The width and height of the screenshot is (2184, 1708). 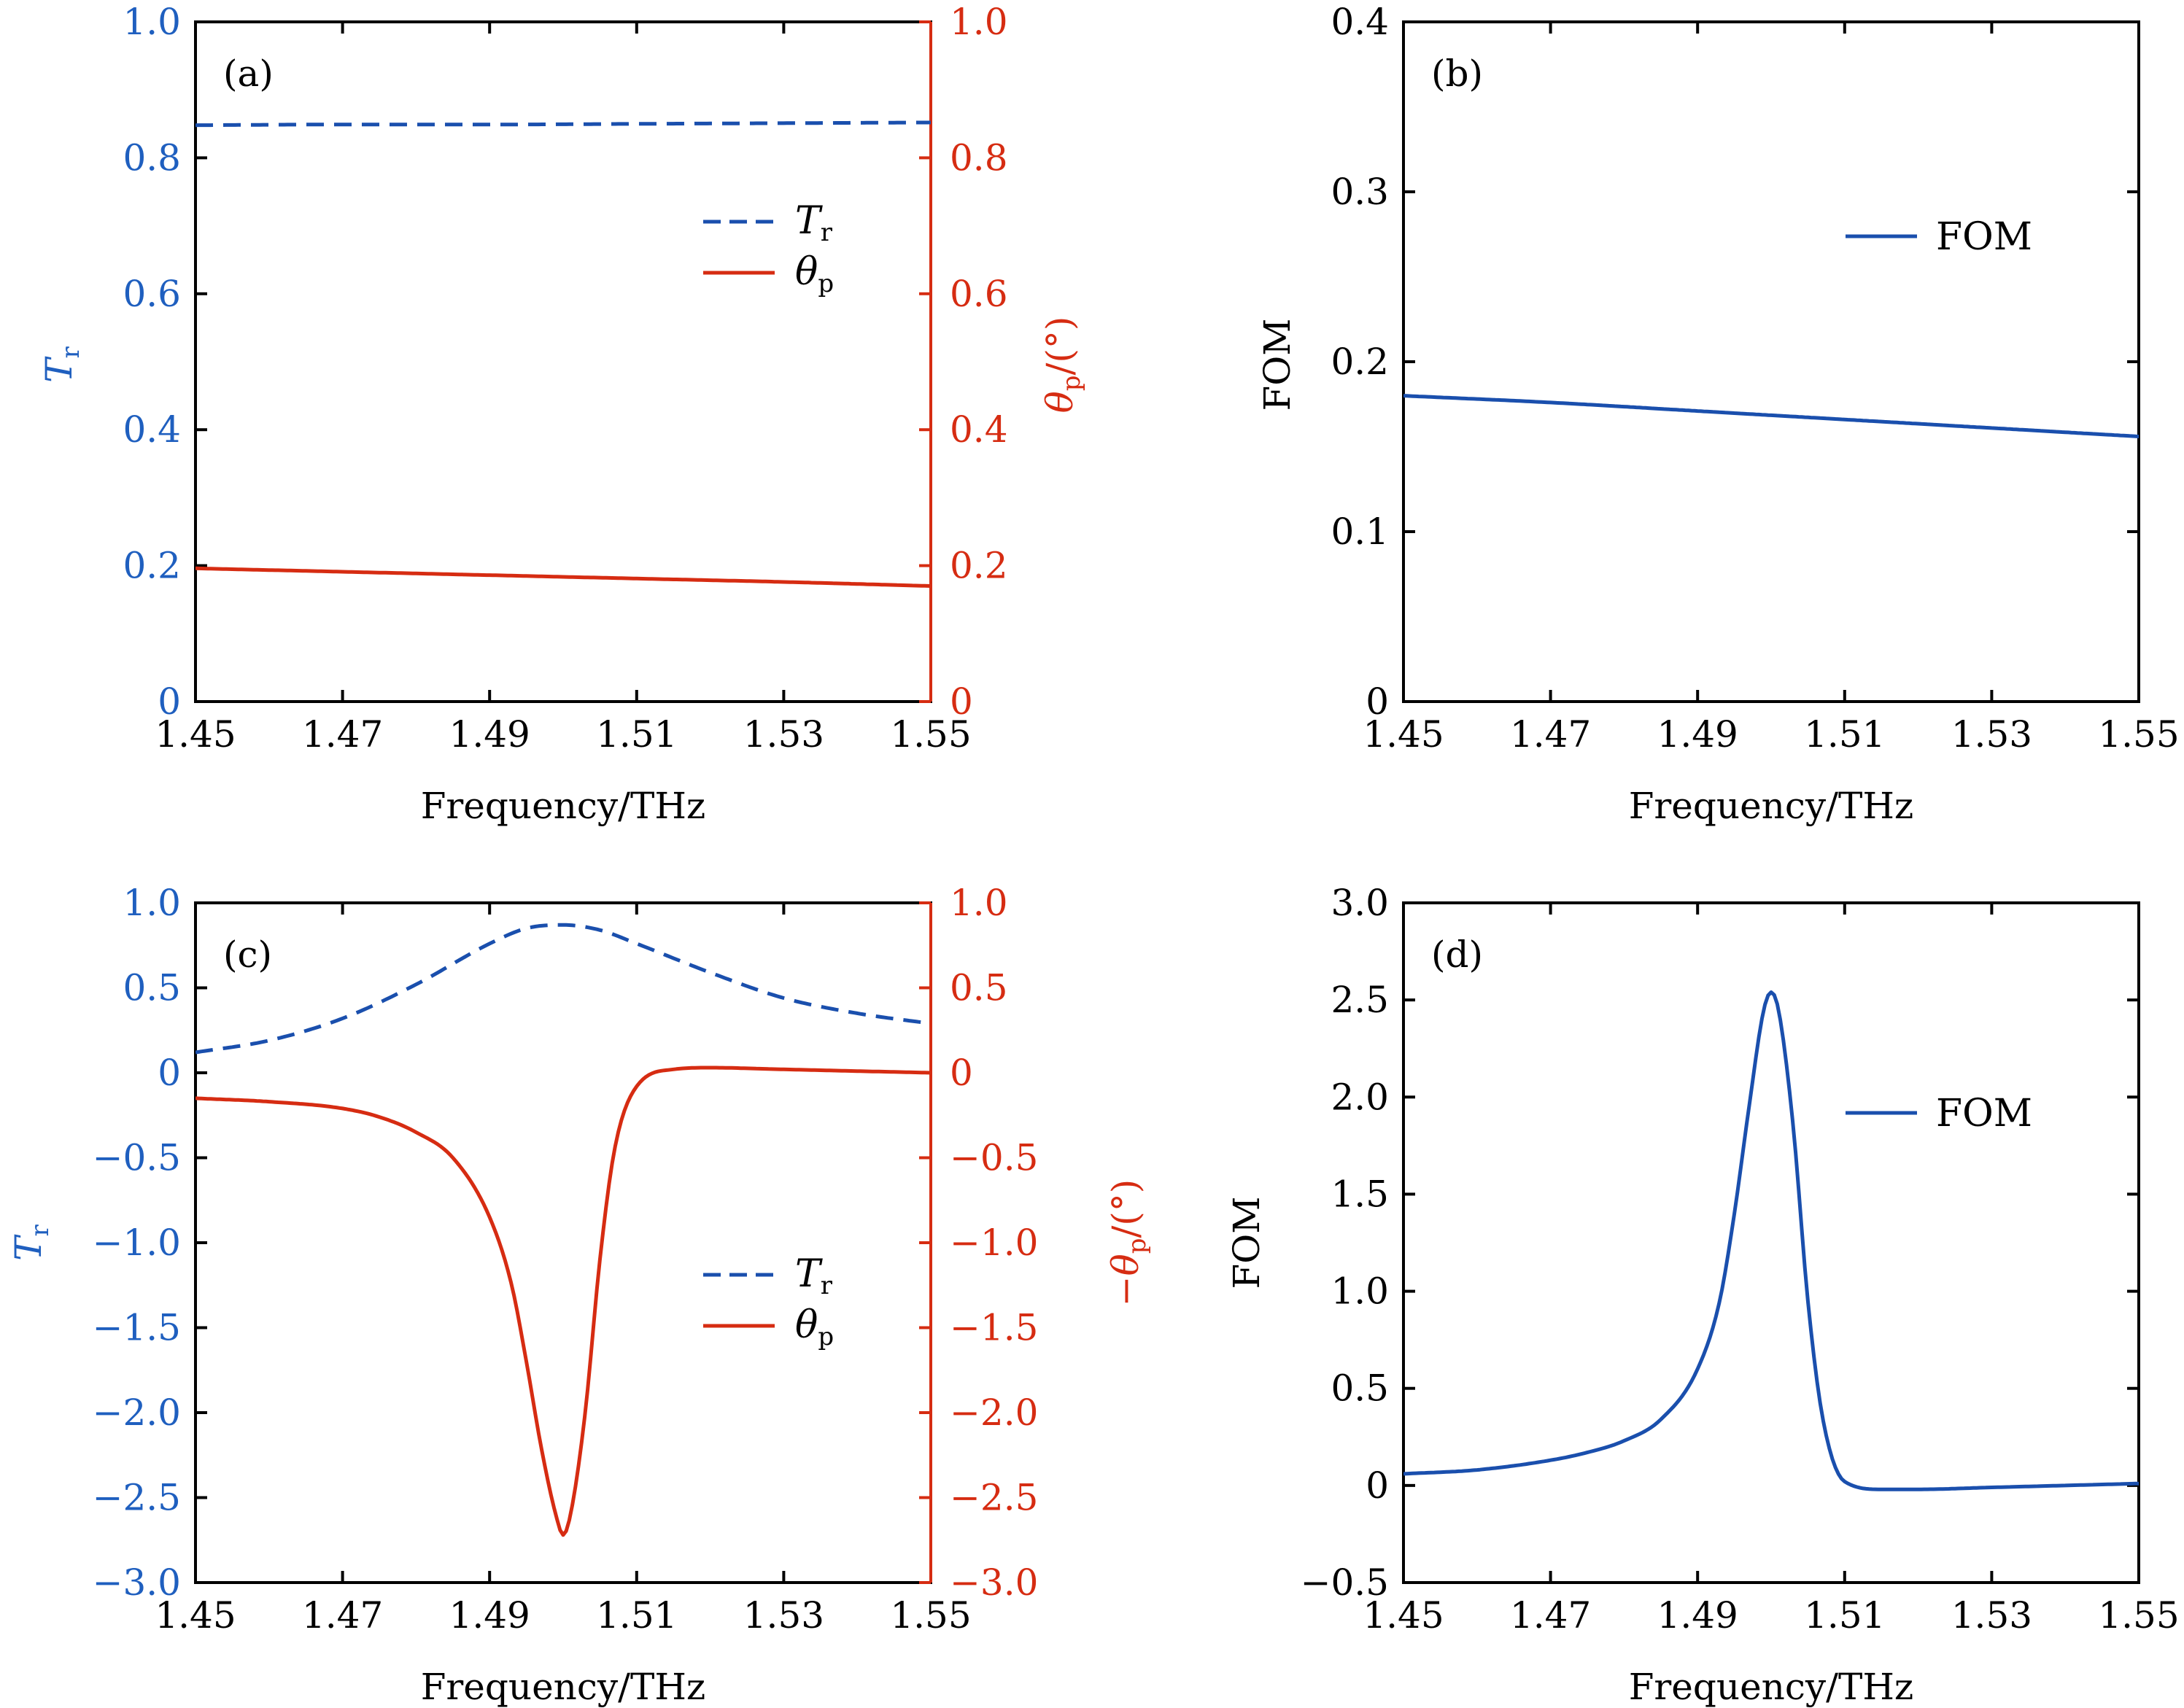 What do you see at coordinates (1360, 903) in the screenshot?
I see `y-tick-label: 3.0` at bounding box center [1360, 903].